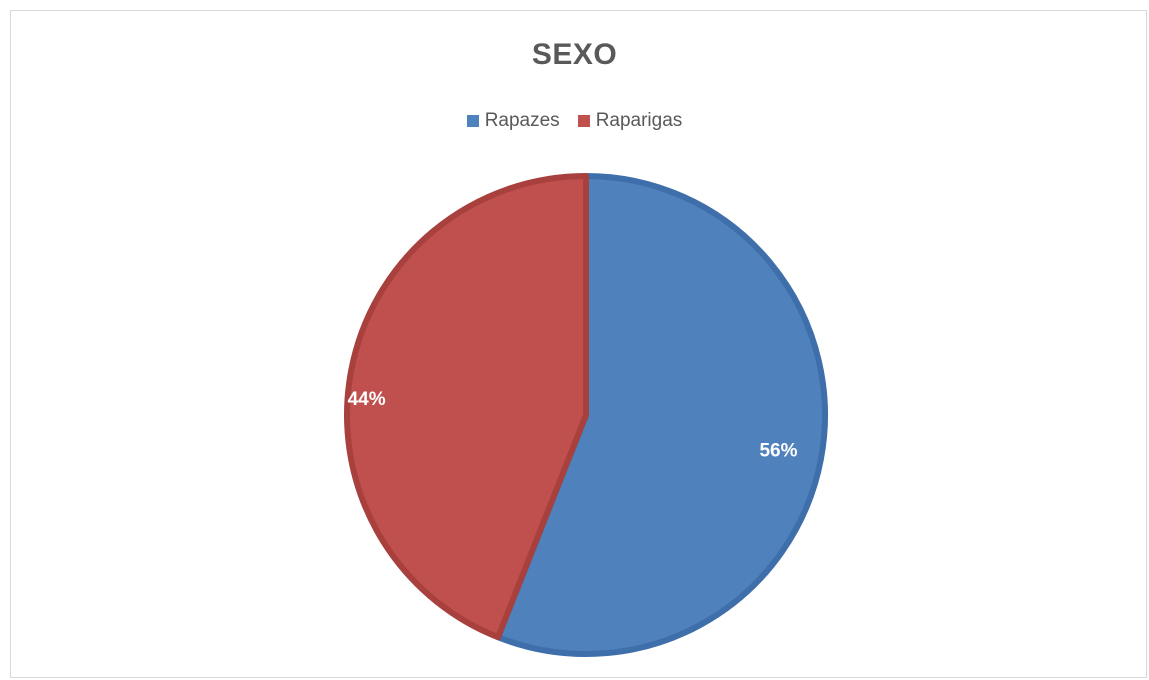 This screenshot has height=680, width=1149. I want to click on legend-swatch-raparigas, so click(583, 121).